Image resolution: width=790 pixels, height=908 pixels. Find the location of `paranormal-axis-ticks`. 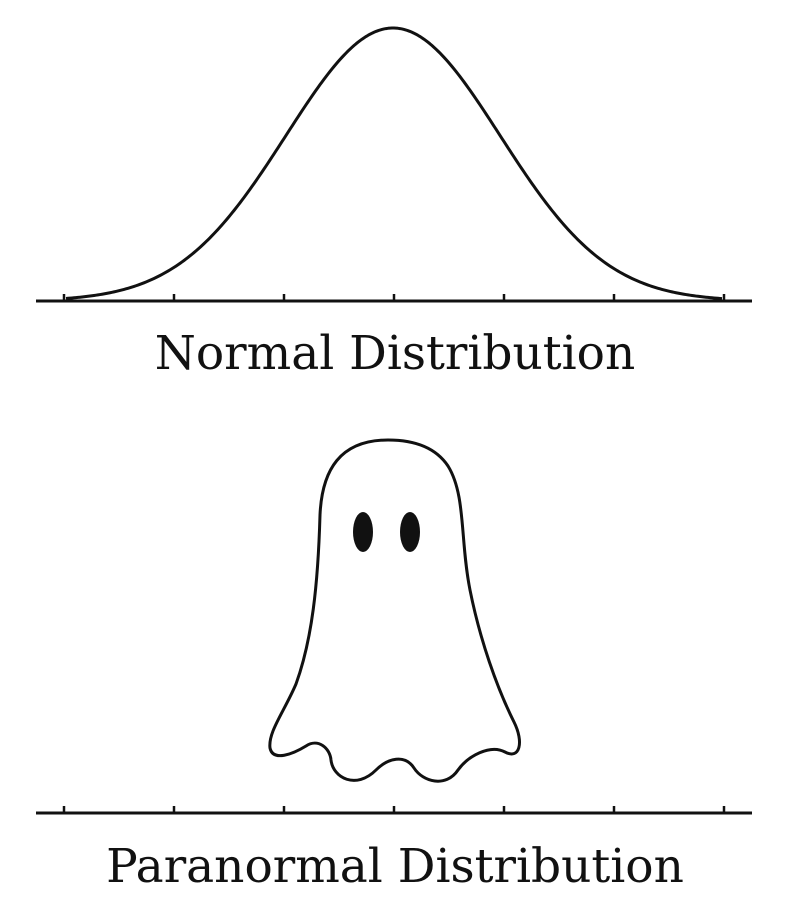

paranormal-axis-ticks is located at coordinates (394, 809).